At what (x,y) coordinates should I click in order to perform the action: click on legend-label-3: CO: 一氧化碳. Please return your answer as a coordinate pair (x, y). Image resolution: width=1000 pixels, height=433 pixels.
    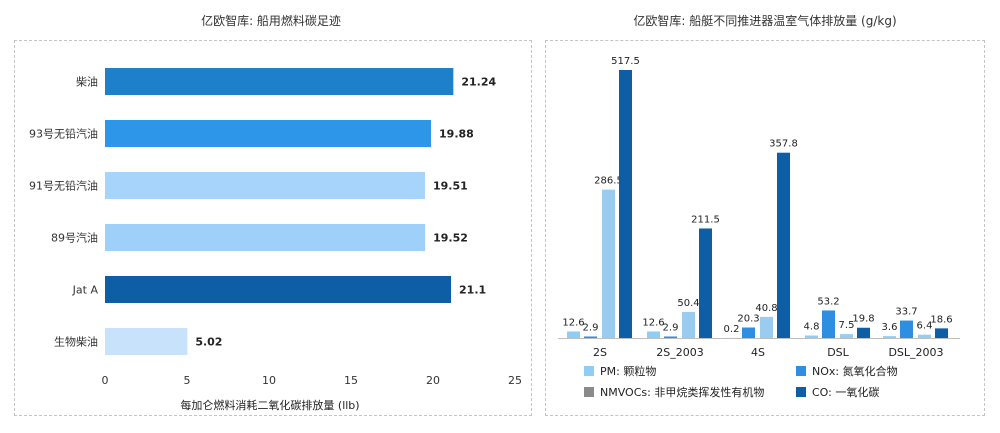
    Looking at the image, I should click on (845, 392).